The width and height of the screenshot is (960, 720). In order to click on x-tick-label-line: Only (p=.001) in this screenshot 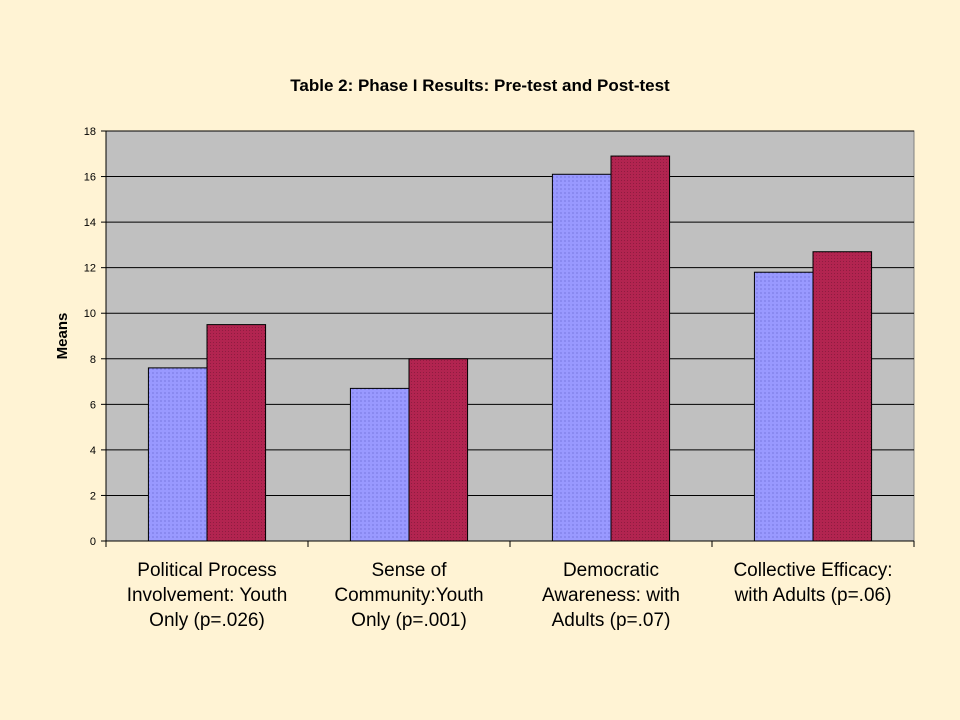, I will do `click(409, 620)`.